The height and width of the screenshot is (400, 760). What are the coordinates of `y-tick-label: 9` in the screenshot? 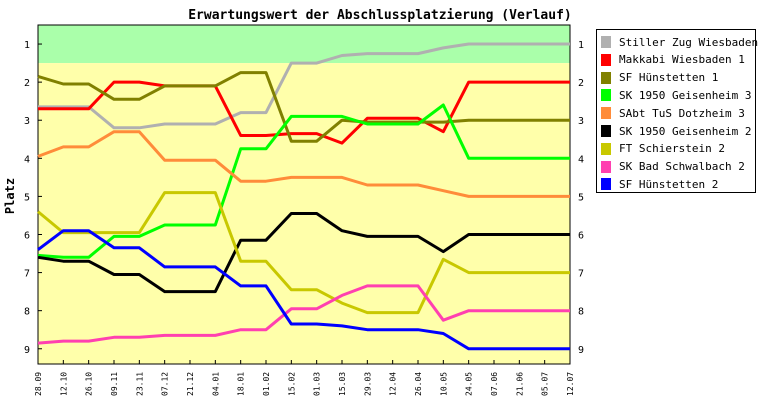 It's located at (27, 350).